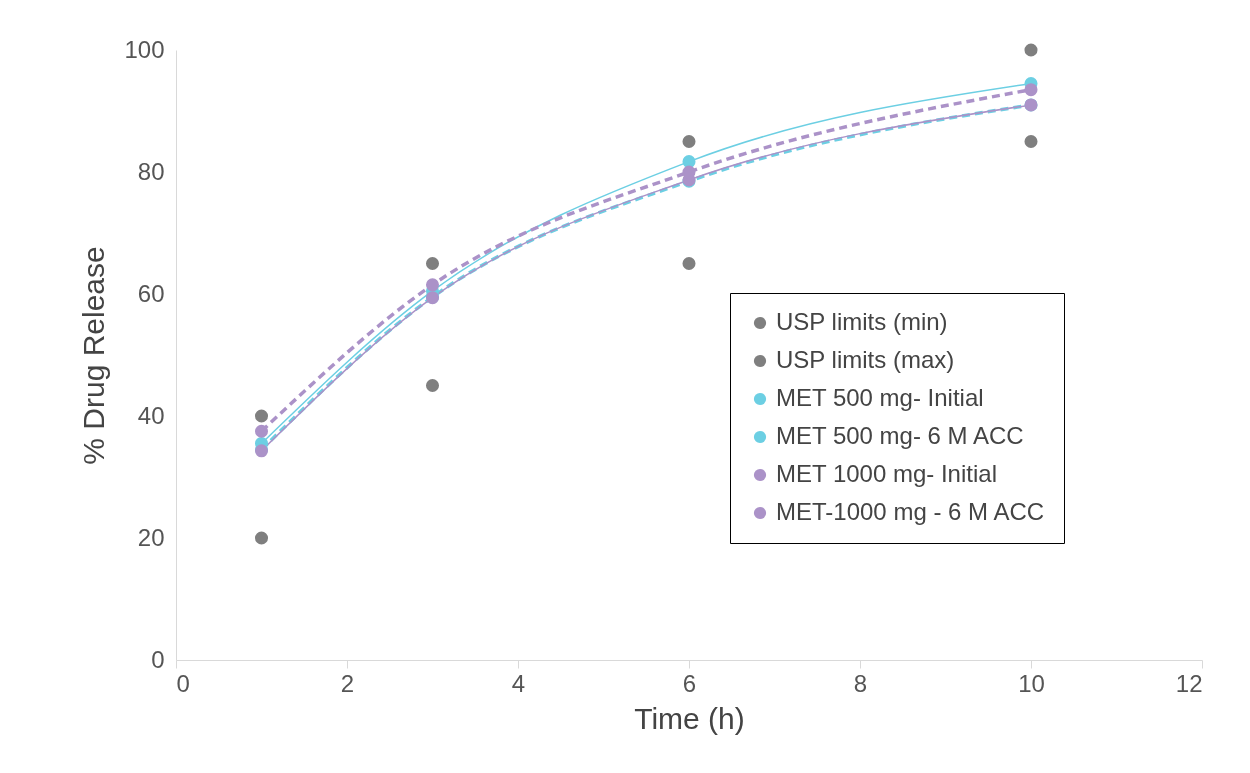 This screenshot has height=773, width=1250. I want to click on legend-label: USP limits (max), so click(865, 359).